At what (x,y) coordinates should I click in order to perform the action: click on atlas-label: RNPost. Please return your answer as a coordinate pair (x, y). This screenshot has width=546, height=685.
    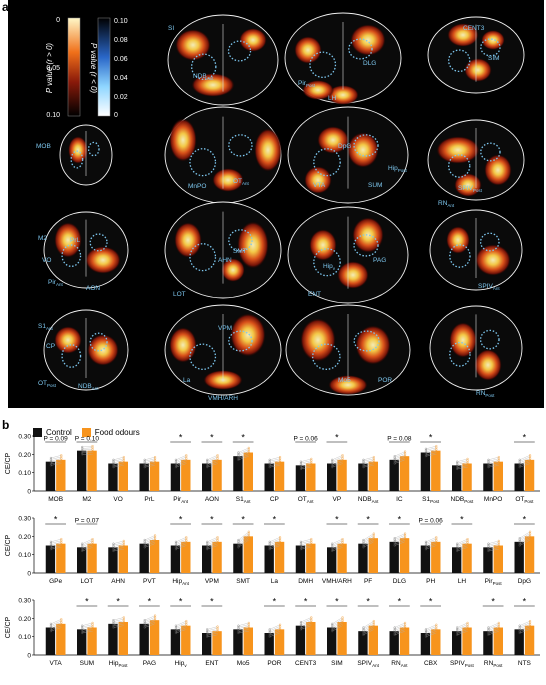
    Looking at the image, I should click on (485, 394).